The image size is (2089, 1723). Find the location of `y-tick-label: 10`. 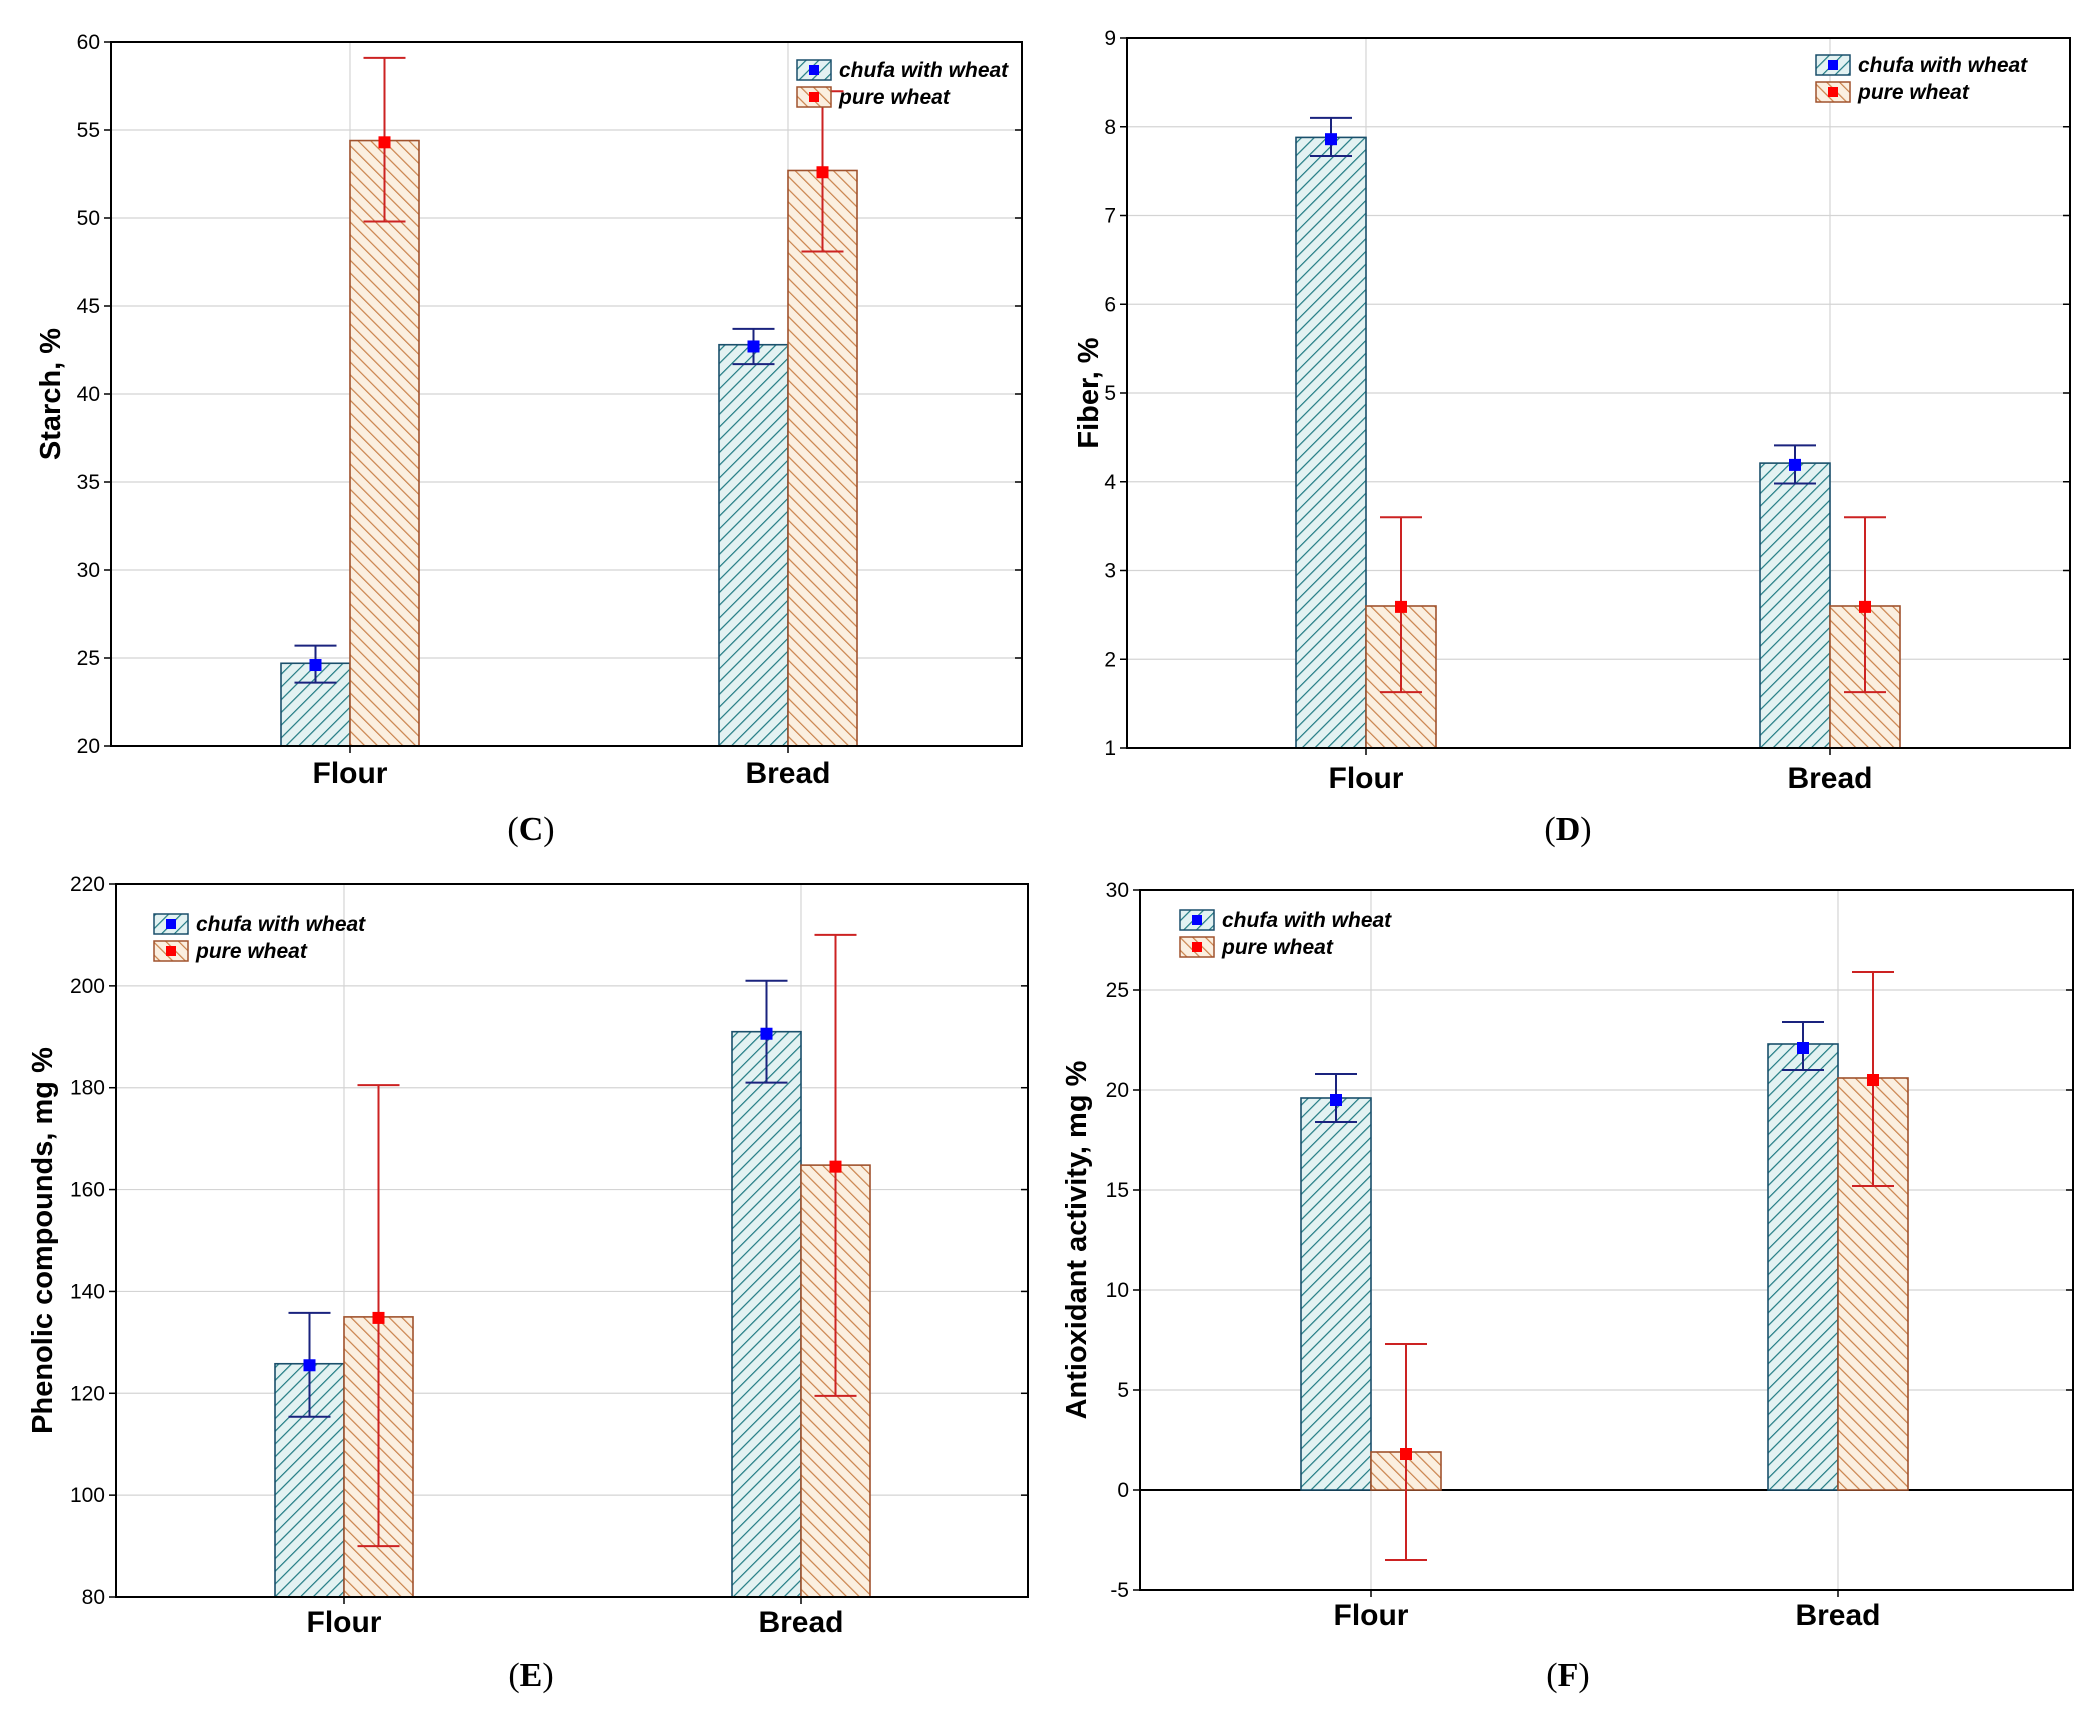

y-tick-label: 10 is located at coordinates (1117, 1290).